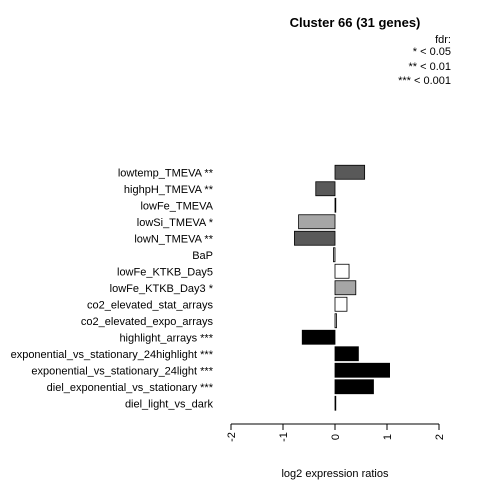 The width and height of the screenshot is (480, 495). What do you see at coordinates (166, 338) in the screenshot?
I see `category-label: highlight_arrays ***` at bounding box center [166, 338].